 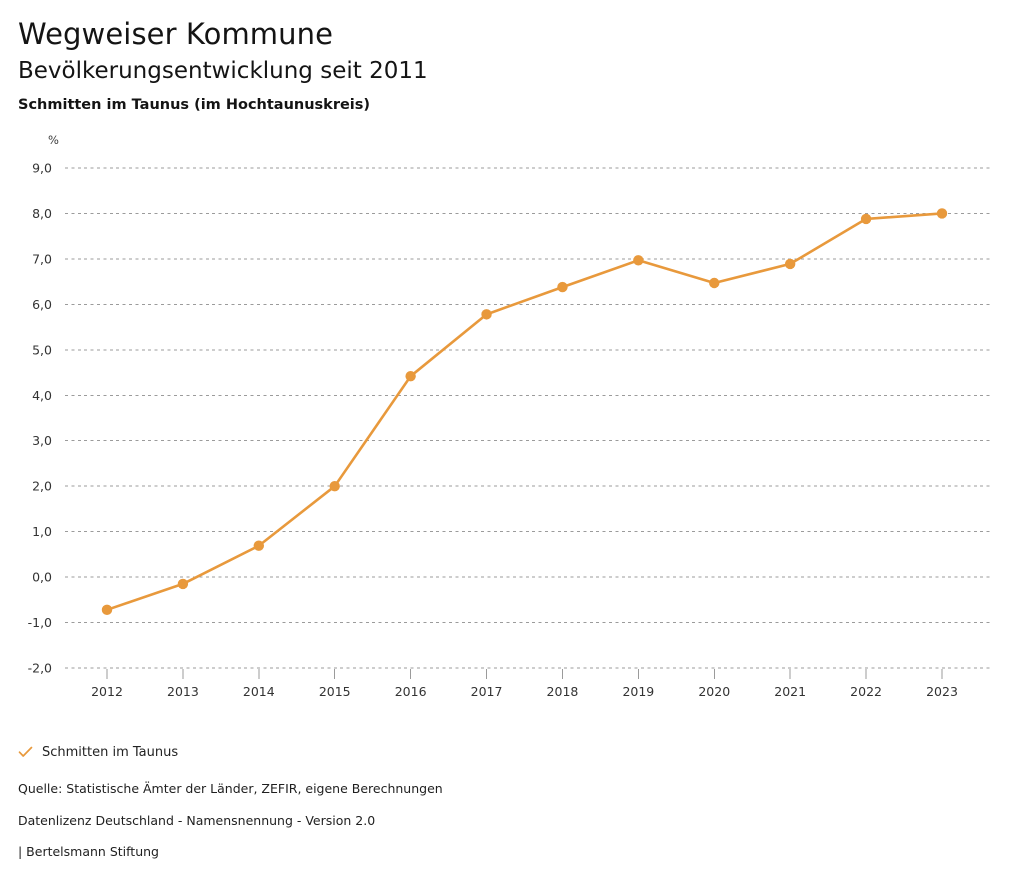 I want to click on y-axis-unit-label: %, so click(x=53, y=140).